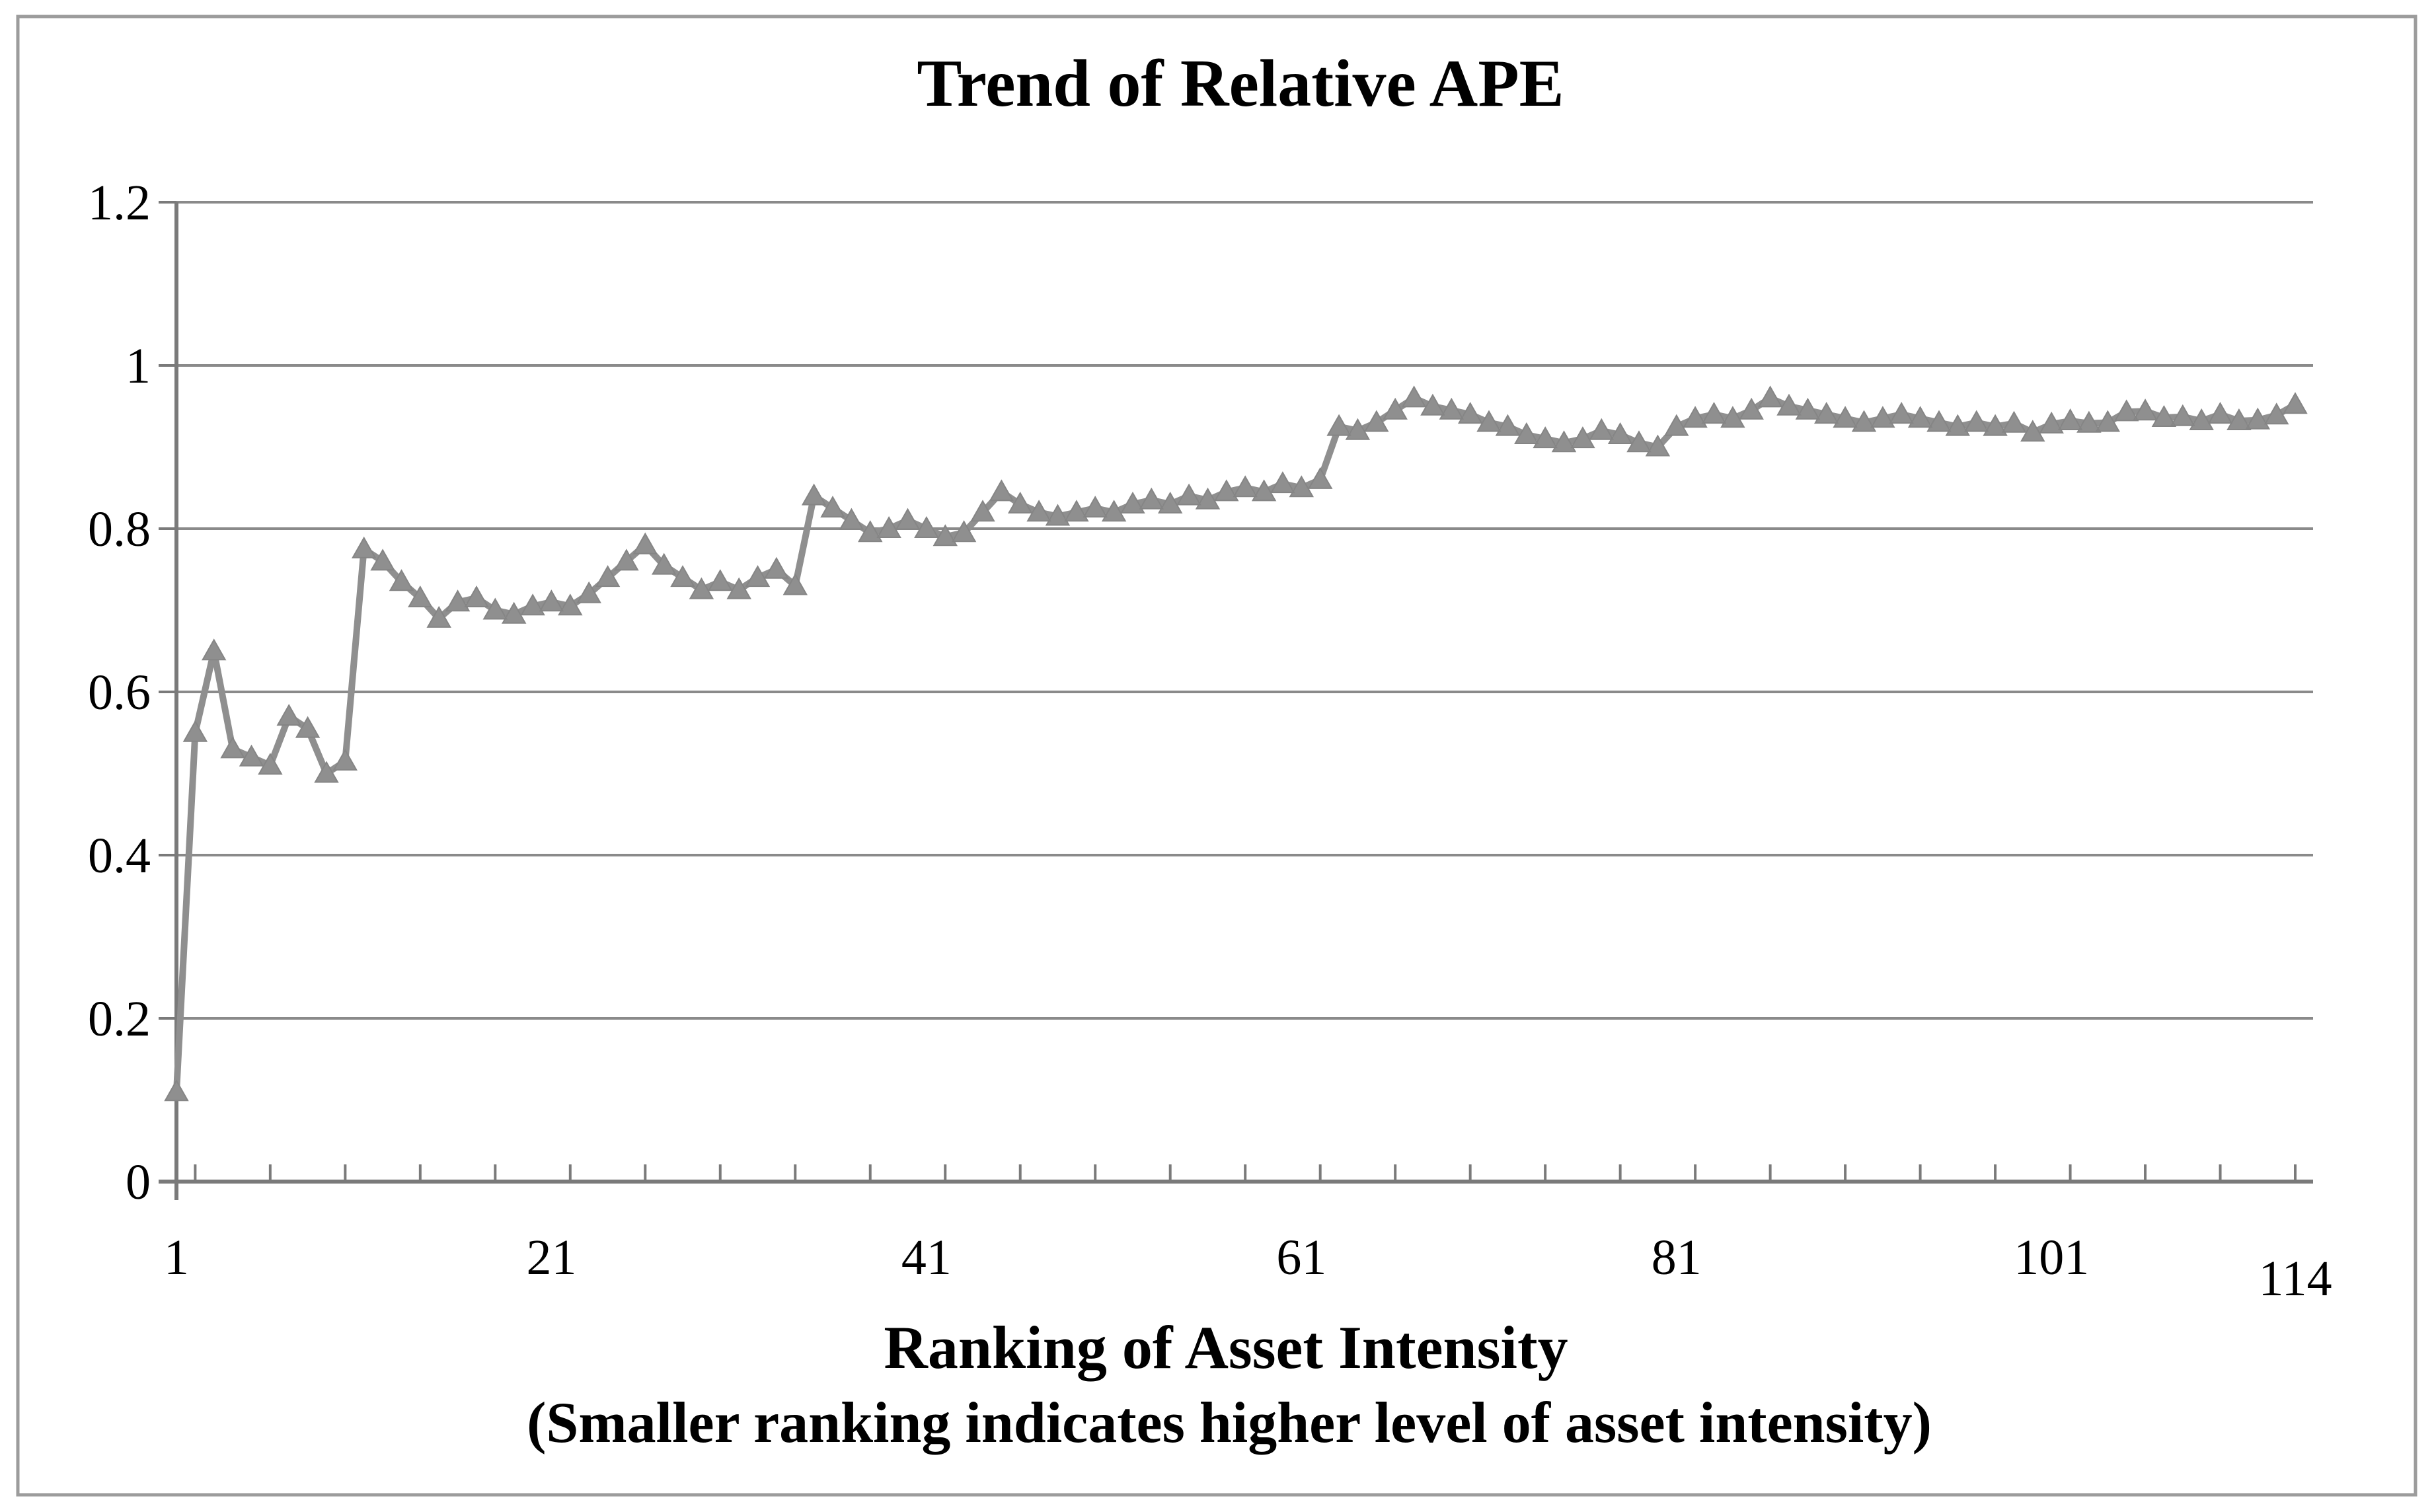 This screenshot has height=1512, width=2434. Describe the element at coordinates (1677, 1257) in the screenshot. I see `x-tick-label: 81` at that location.